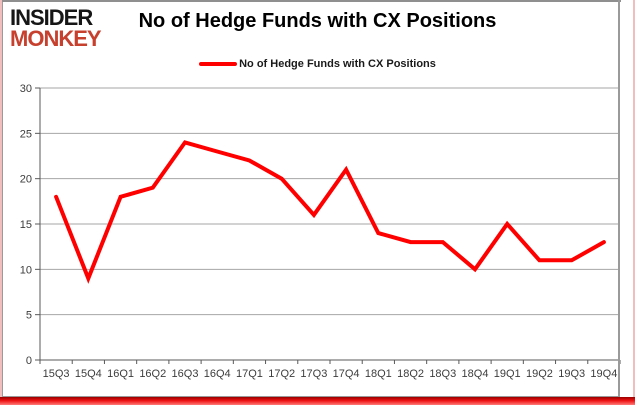 The height and width of the screenshot is (405, 635). What do you see at coordinates (152, 374) in the screenshot?
I see `x-axis-label: 16Q2` at bounding box center [152, 374].